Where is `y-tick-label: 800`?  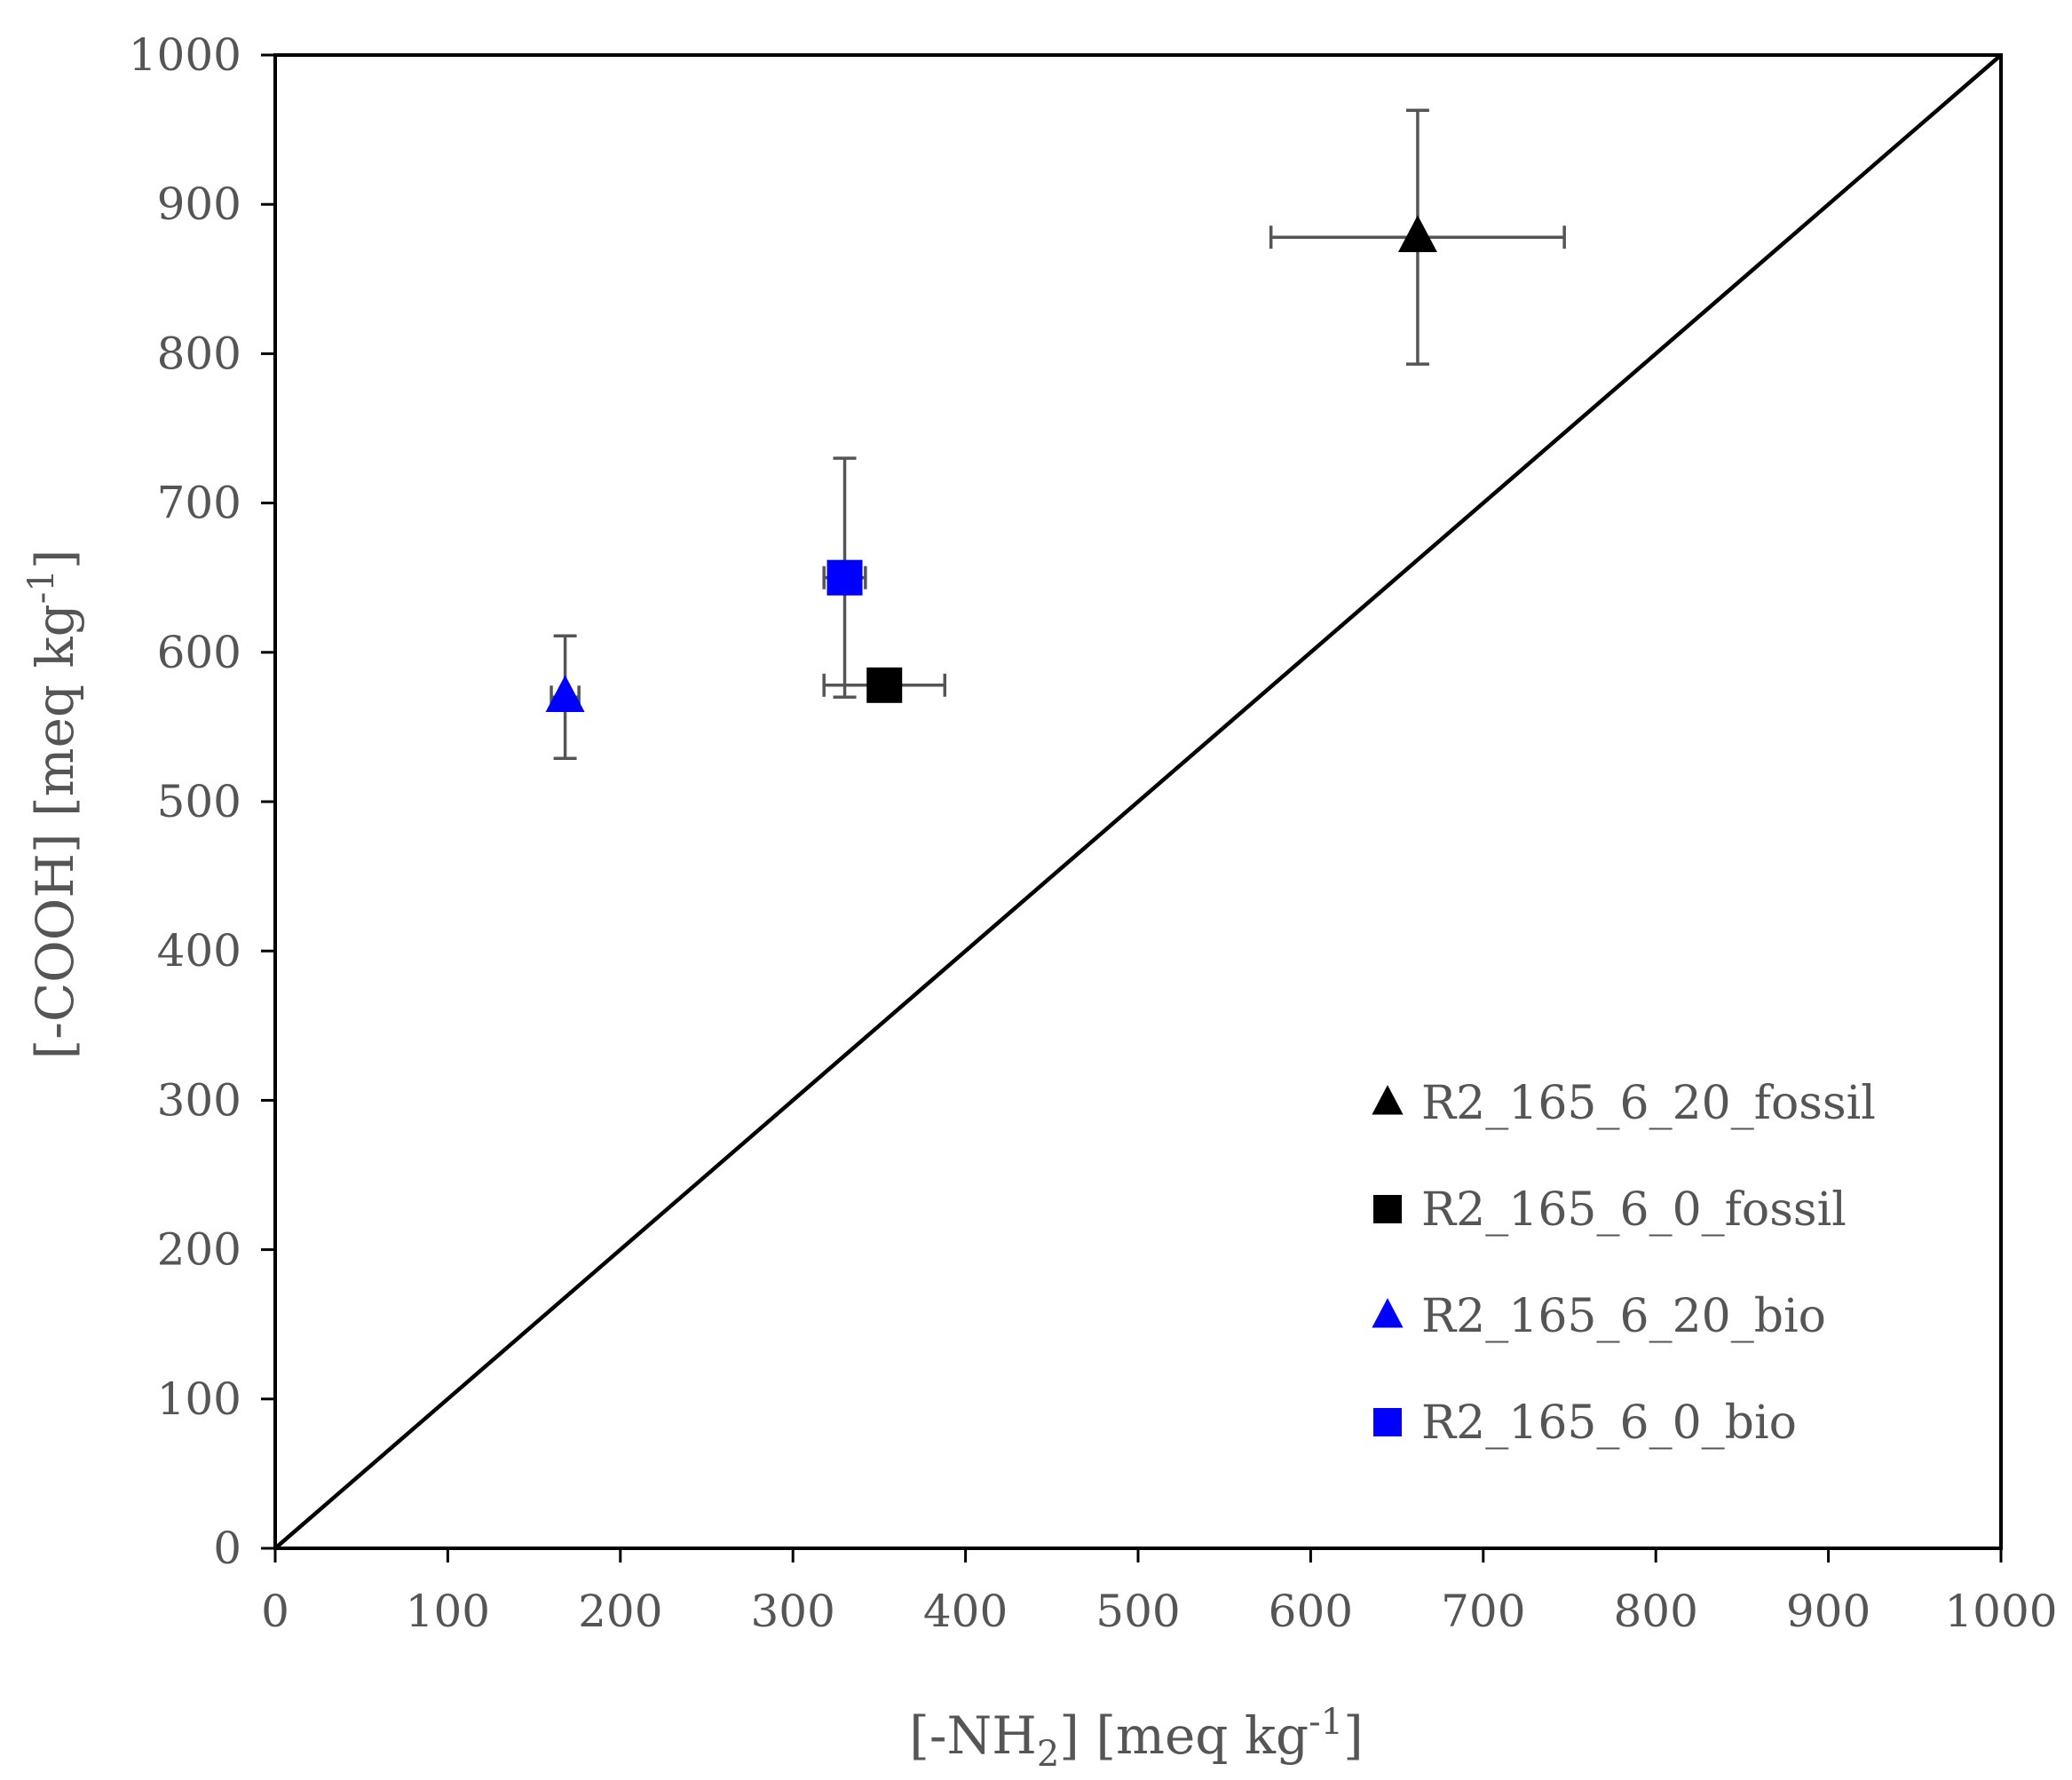 y-tick-label: 800 is located at coordinates (199, 353).